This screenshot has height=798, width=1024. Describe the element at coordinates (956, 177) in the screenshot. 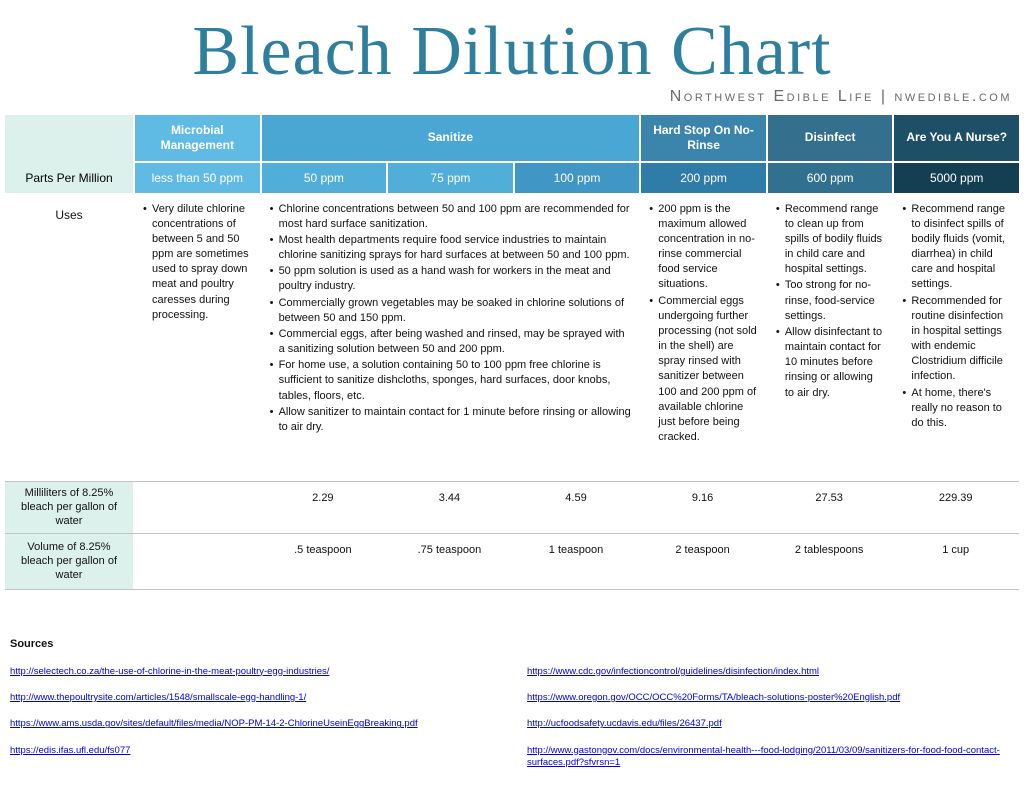

I see `column-header-5000-ppm: 5000 ppm` at that location.